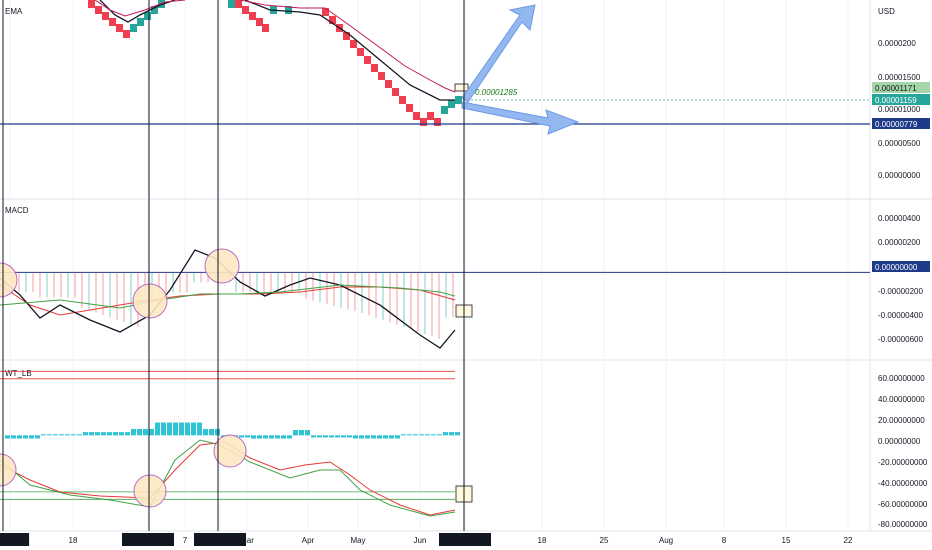  I want to click on currency-label: USD, so click(886, 11).